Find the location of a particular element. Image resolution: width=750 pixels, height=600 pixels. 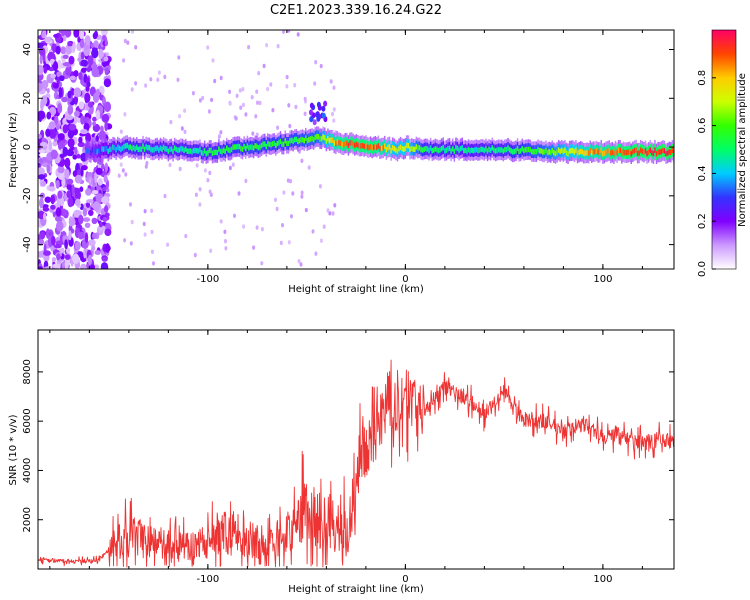

colorbar-tick-label: 0.2 is located at coordinates (702, 221).